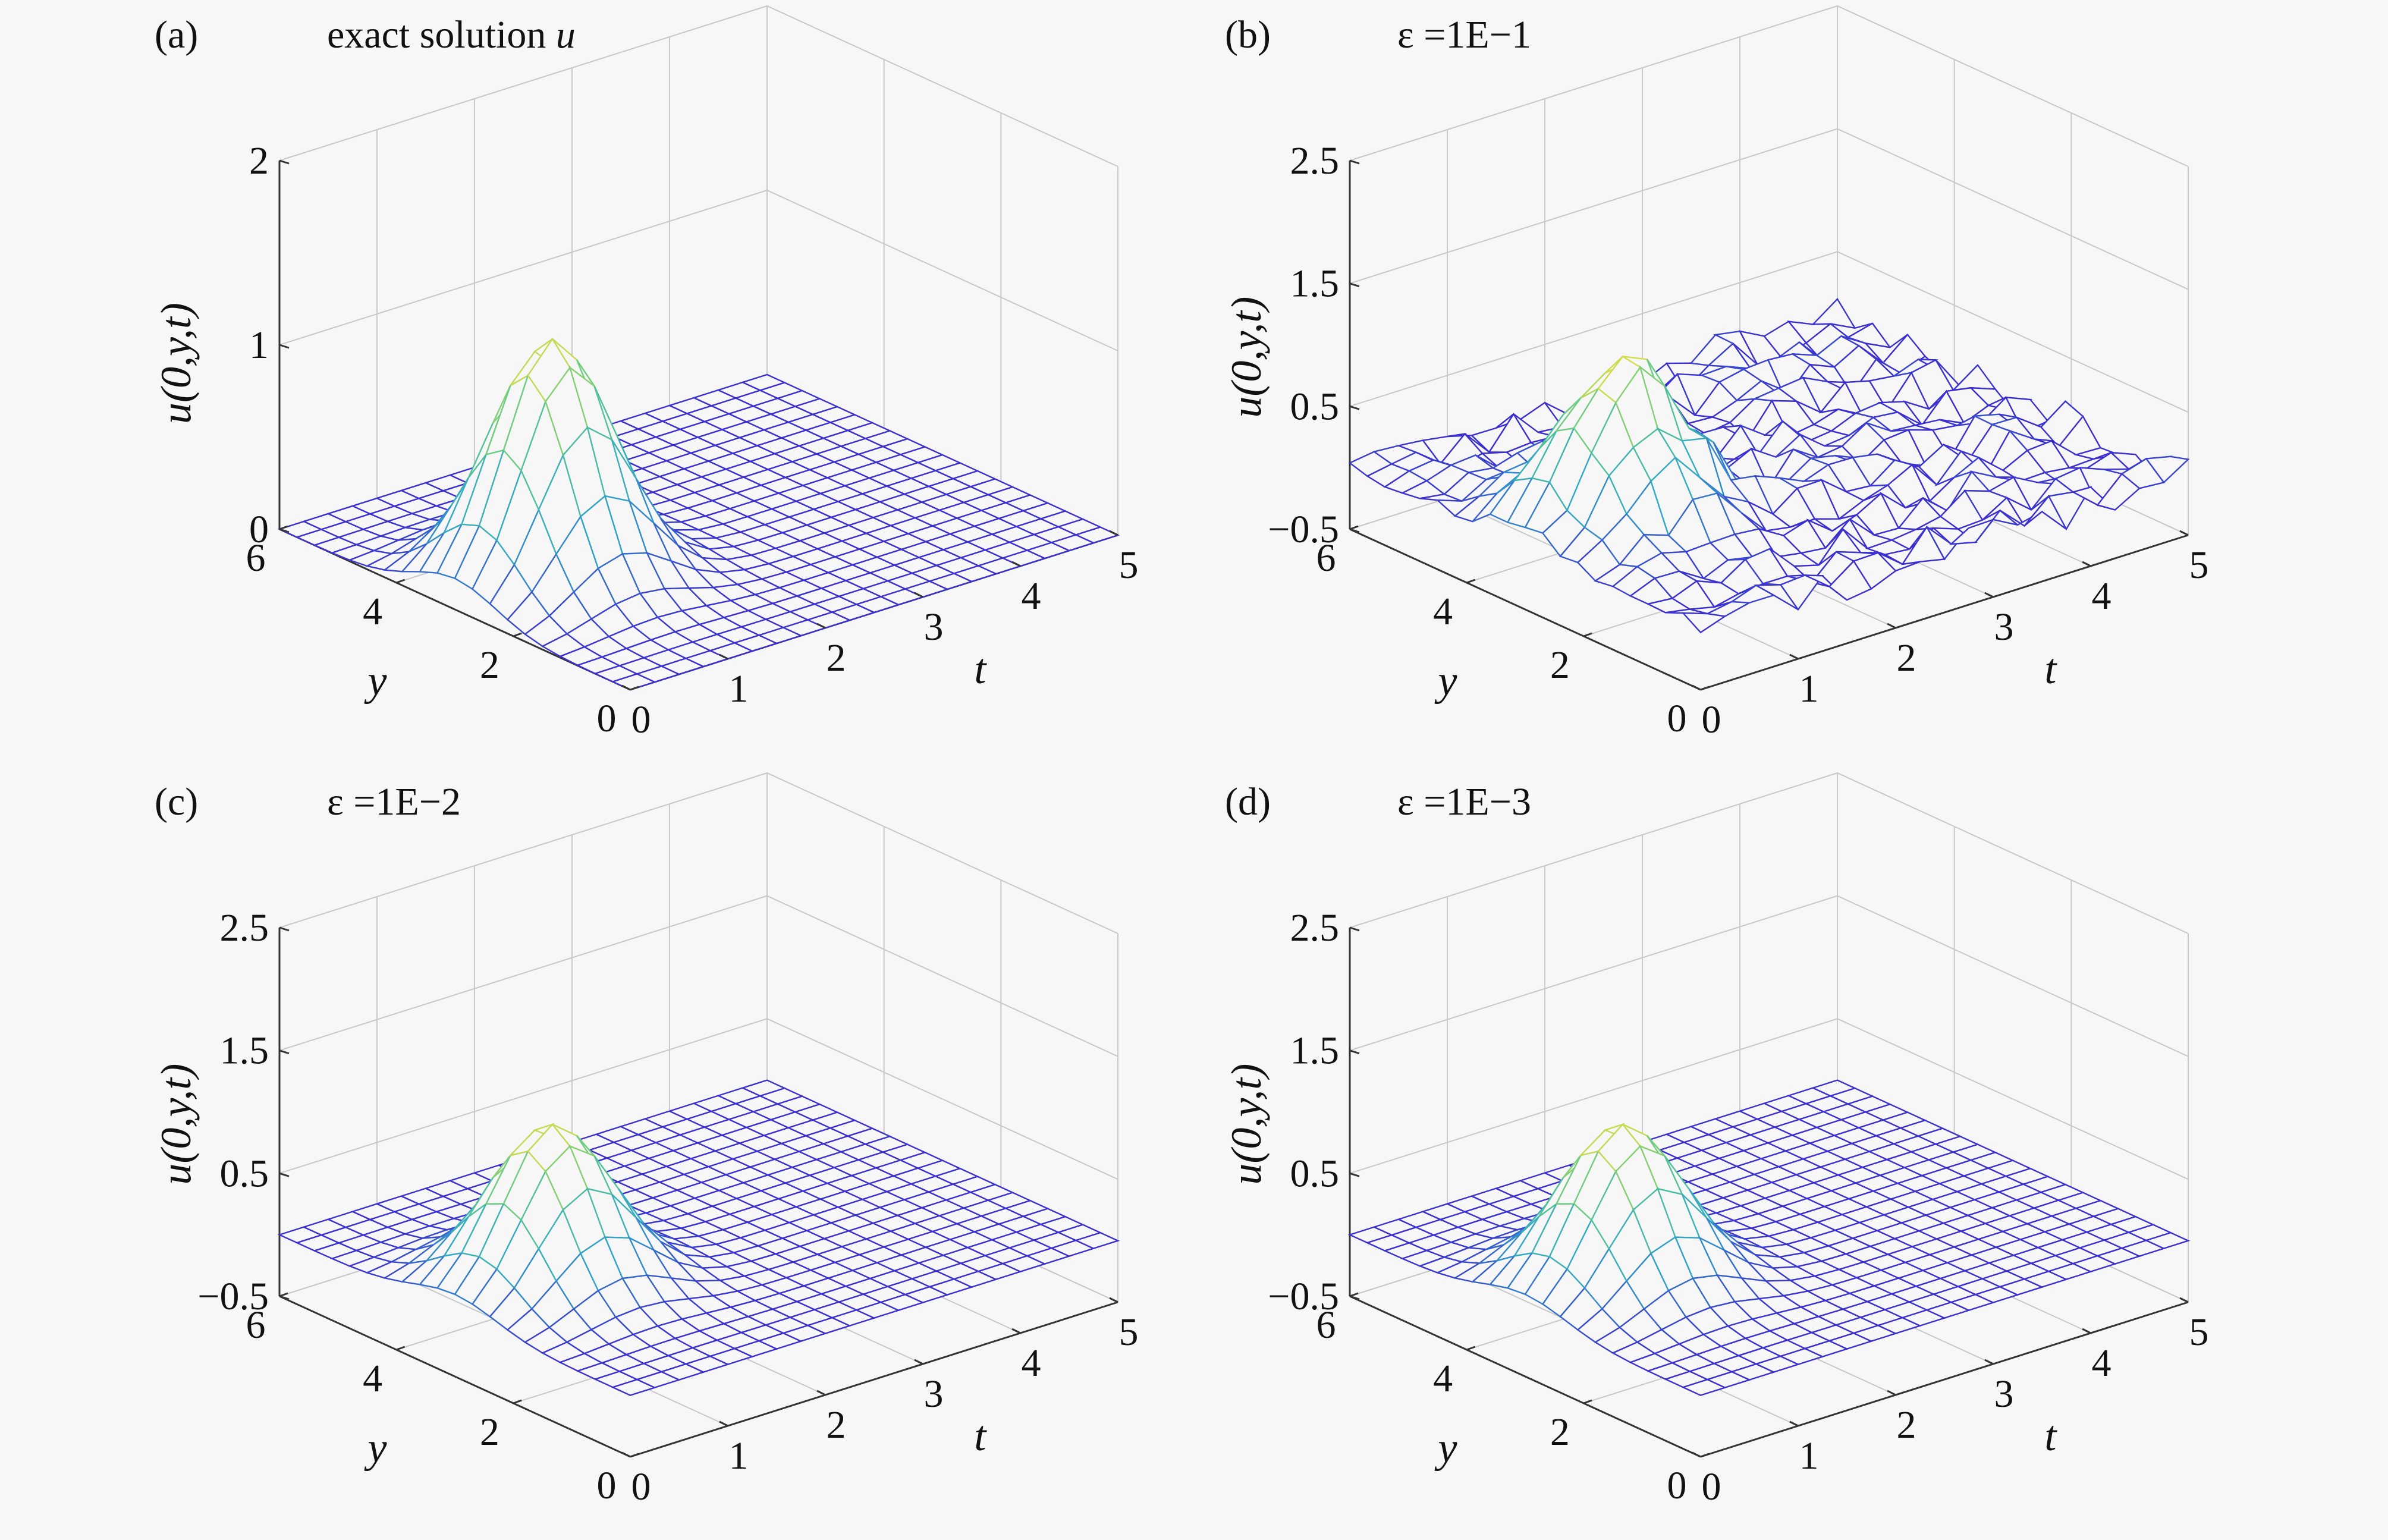 This screenshot has height=1540, width=2388. Describe the element at coordinates (259, 345) in the screenshot. I see `z-tick-label: 1` at that location.